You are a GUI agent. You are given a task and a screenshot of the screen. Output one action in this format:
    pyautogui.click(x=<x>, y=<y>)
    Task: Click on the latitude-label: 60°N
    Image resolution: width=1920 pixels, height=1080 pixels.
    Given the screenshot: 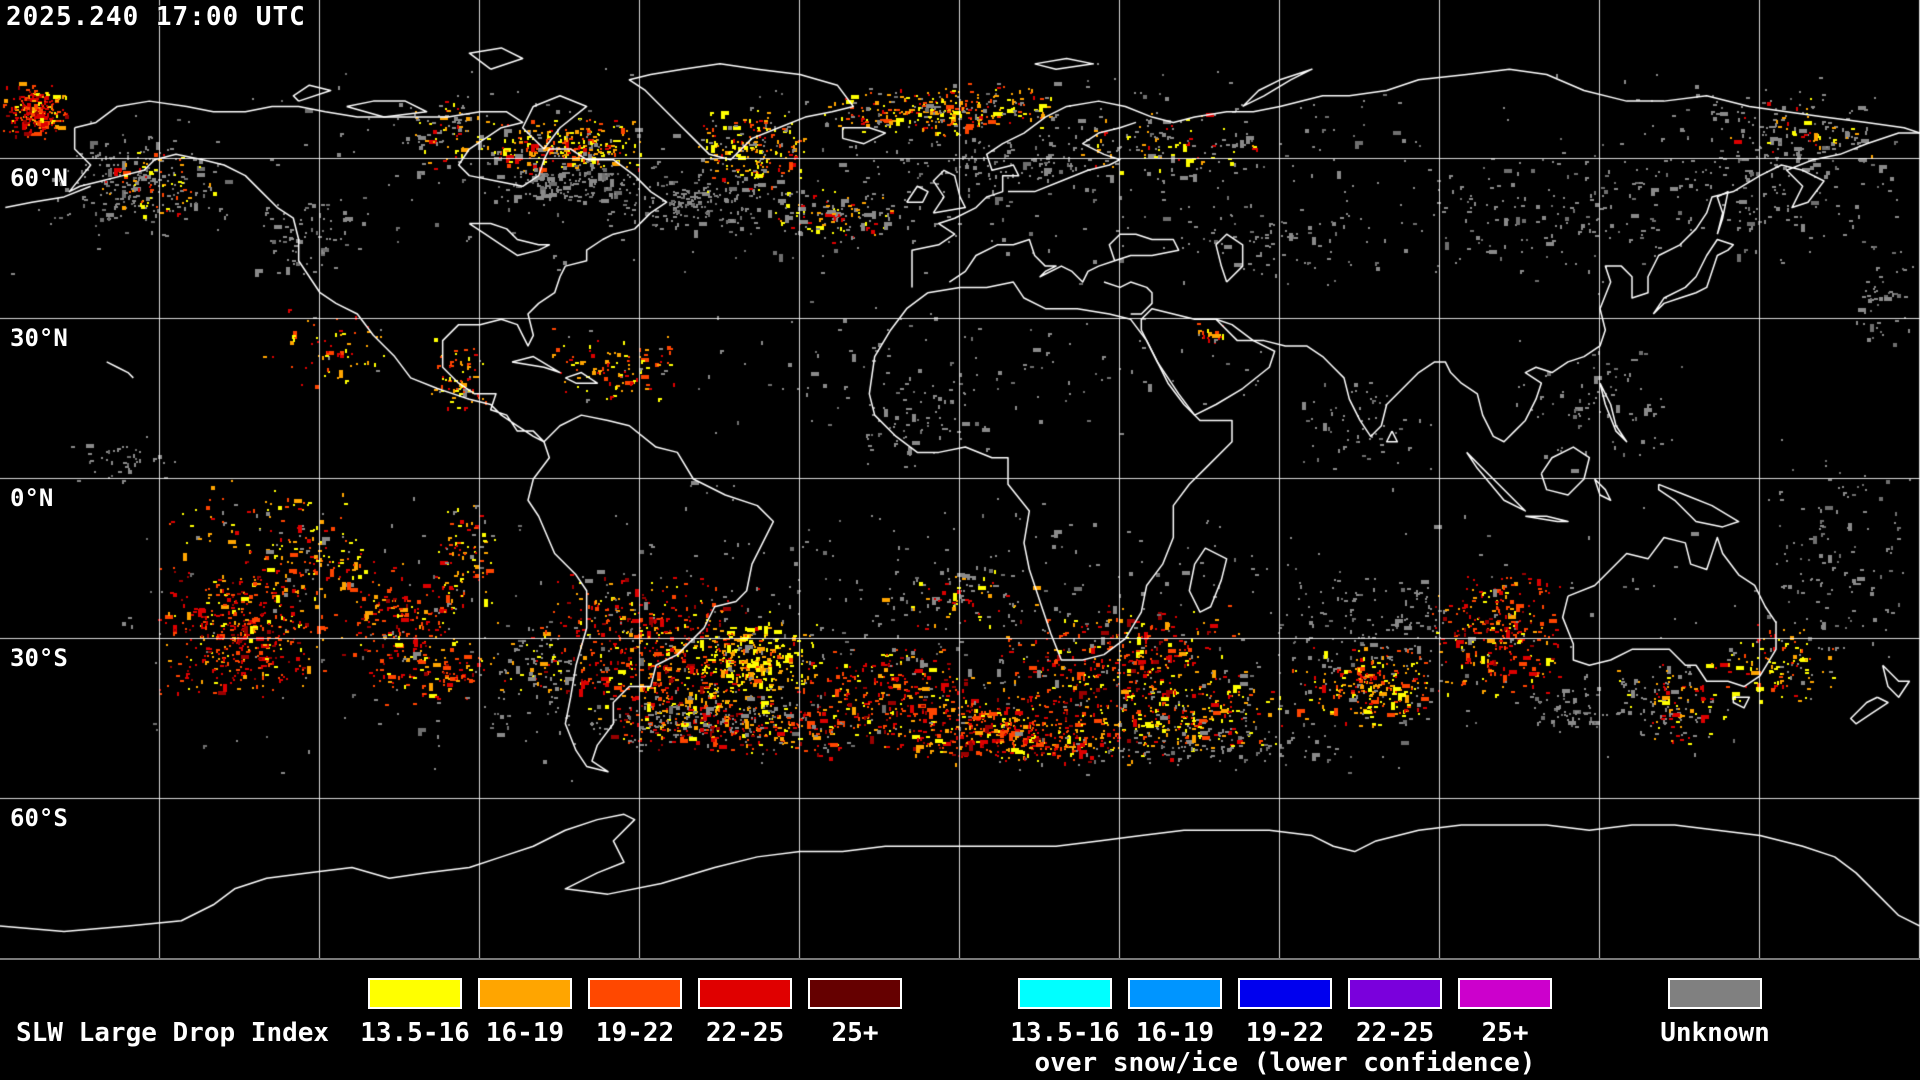 What is the action you would take?
    pyautogui.click(x=39, y=178)
    